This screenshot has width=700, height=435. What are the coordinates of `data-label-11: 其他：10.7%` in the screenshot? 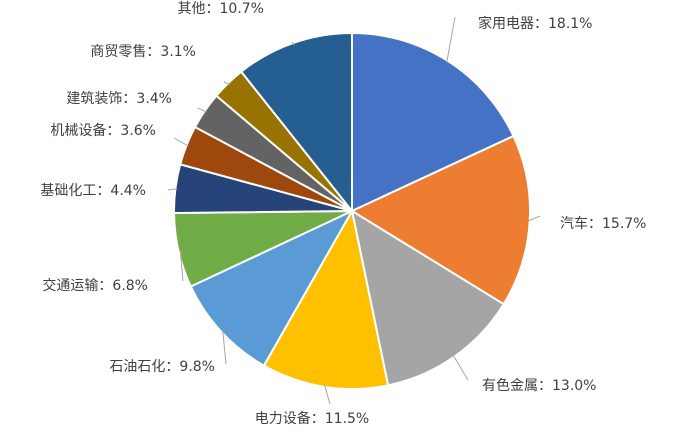 It's located at (221, 9).